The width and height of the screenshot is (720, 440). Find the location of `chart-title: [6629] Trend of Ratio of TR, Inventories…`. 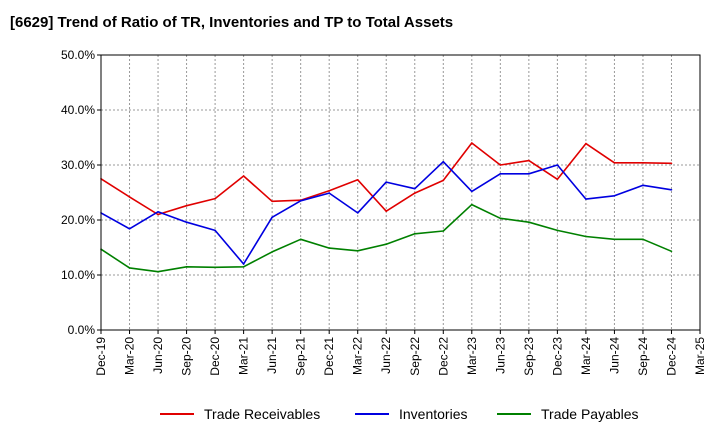

chart-title: [6629] Trend of Ratio of TR, Inventories… is located at coordinates (232, 22).